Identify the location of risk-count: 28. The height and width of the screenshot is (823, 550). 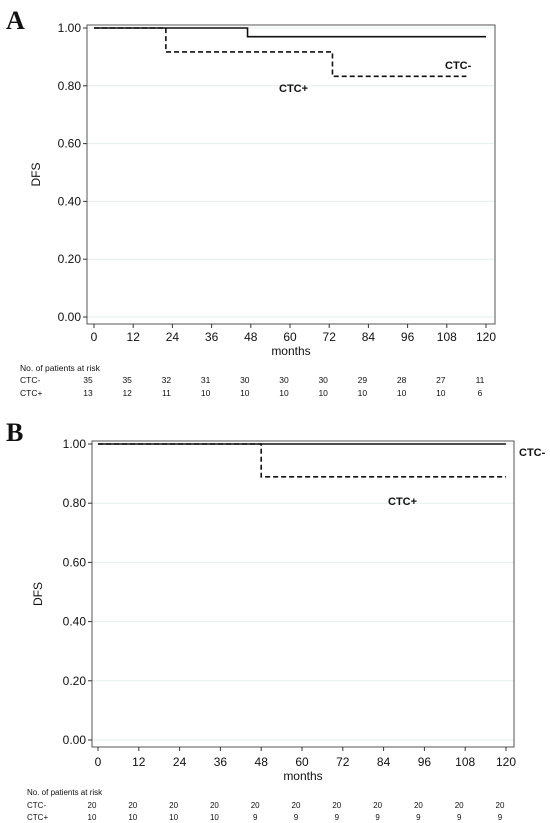
(402, 380).